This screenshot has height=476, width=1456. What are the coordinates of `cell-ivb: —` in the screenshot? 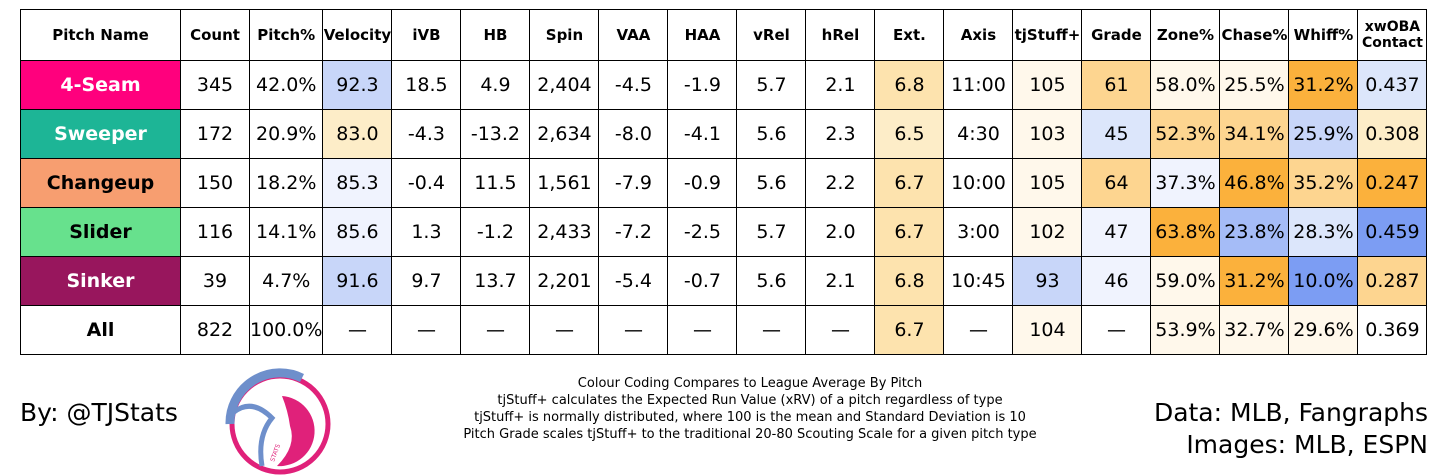 It's located at (426, 330).